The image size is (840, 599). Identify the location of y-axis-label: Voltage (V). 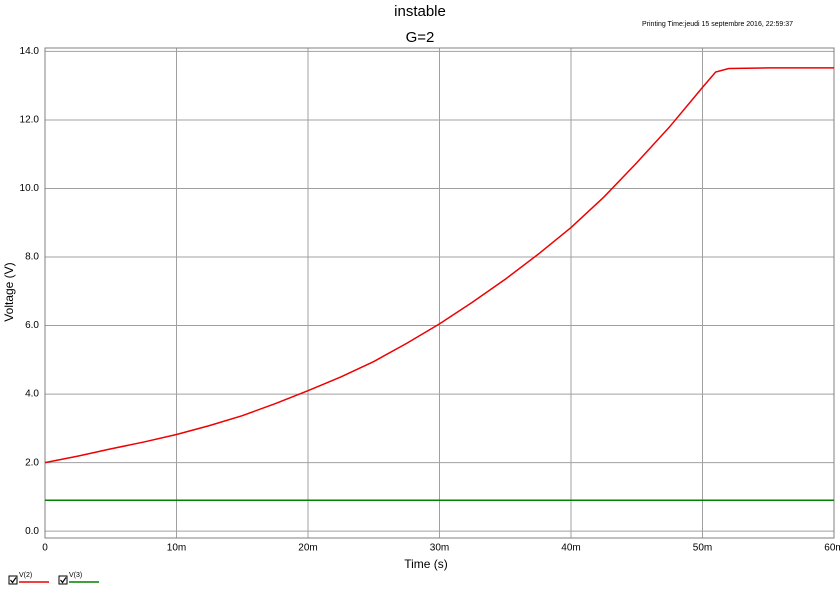
(9, 291).